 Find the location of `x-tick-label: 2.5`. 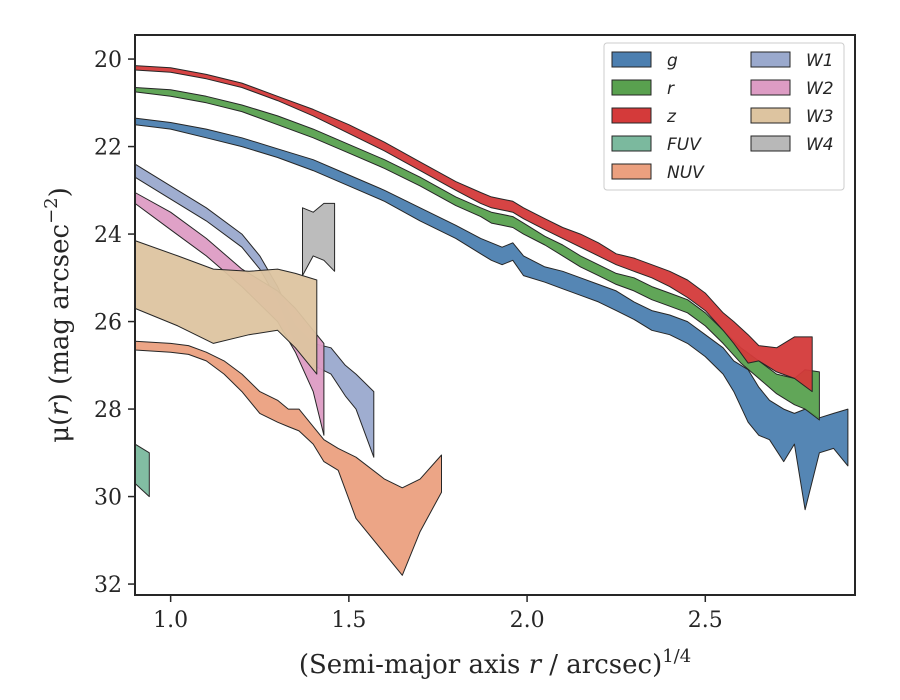

x-tick-label: 2.5 is located at coordinates (705, 620).